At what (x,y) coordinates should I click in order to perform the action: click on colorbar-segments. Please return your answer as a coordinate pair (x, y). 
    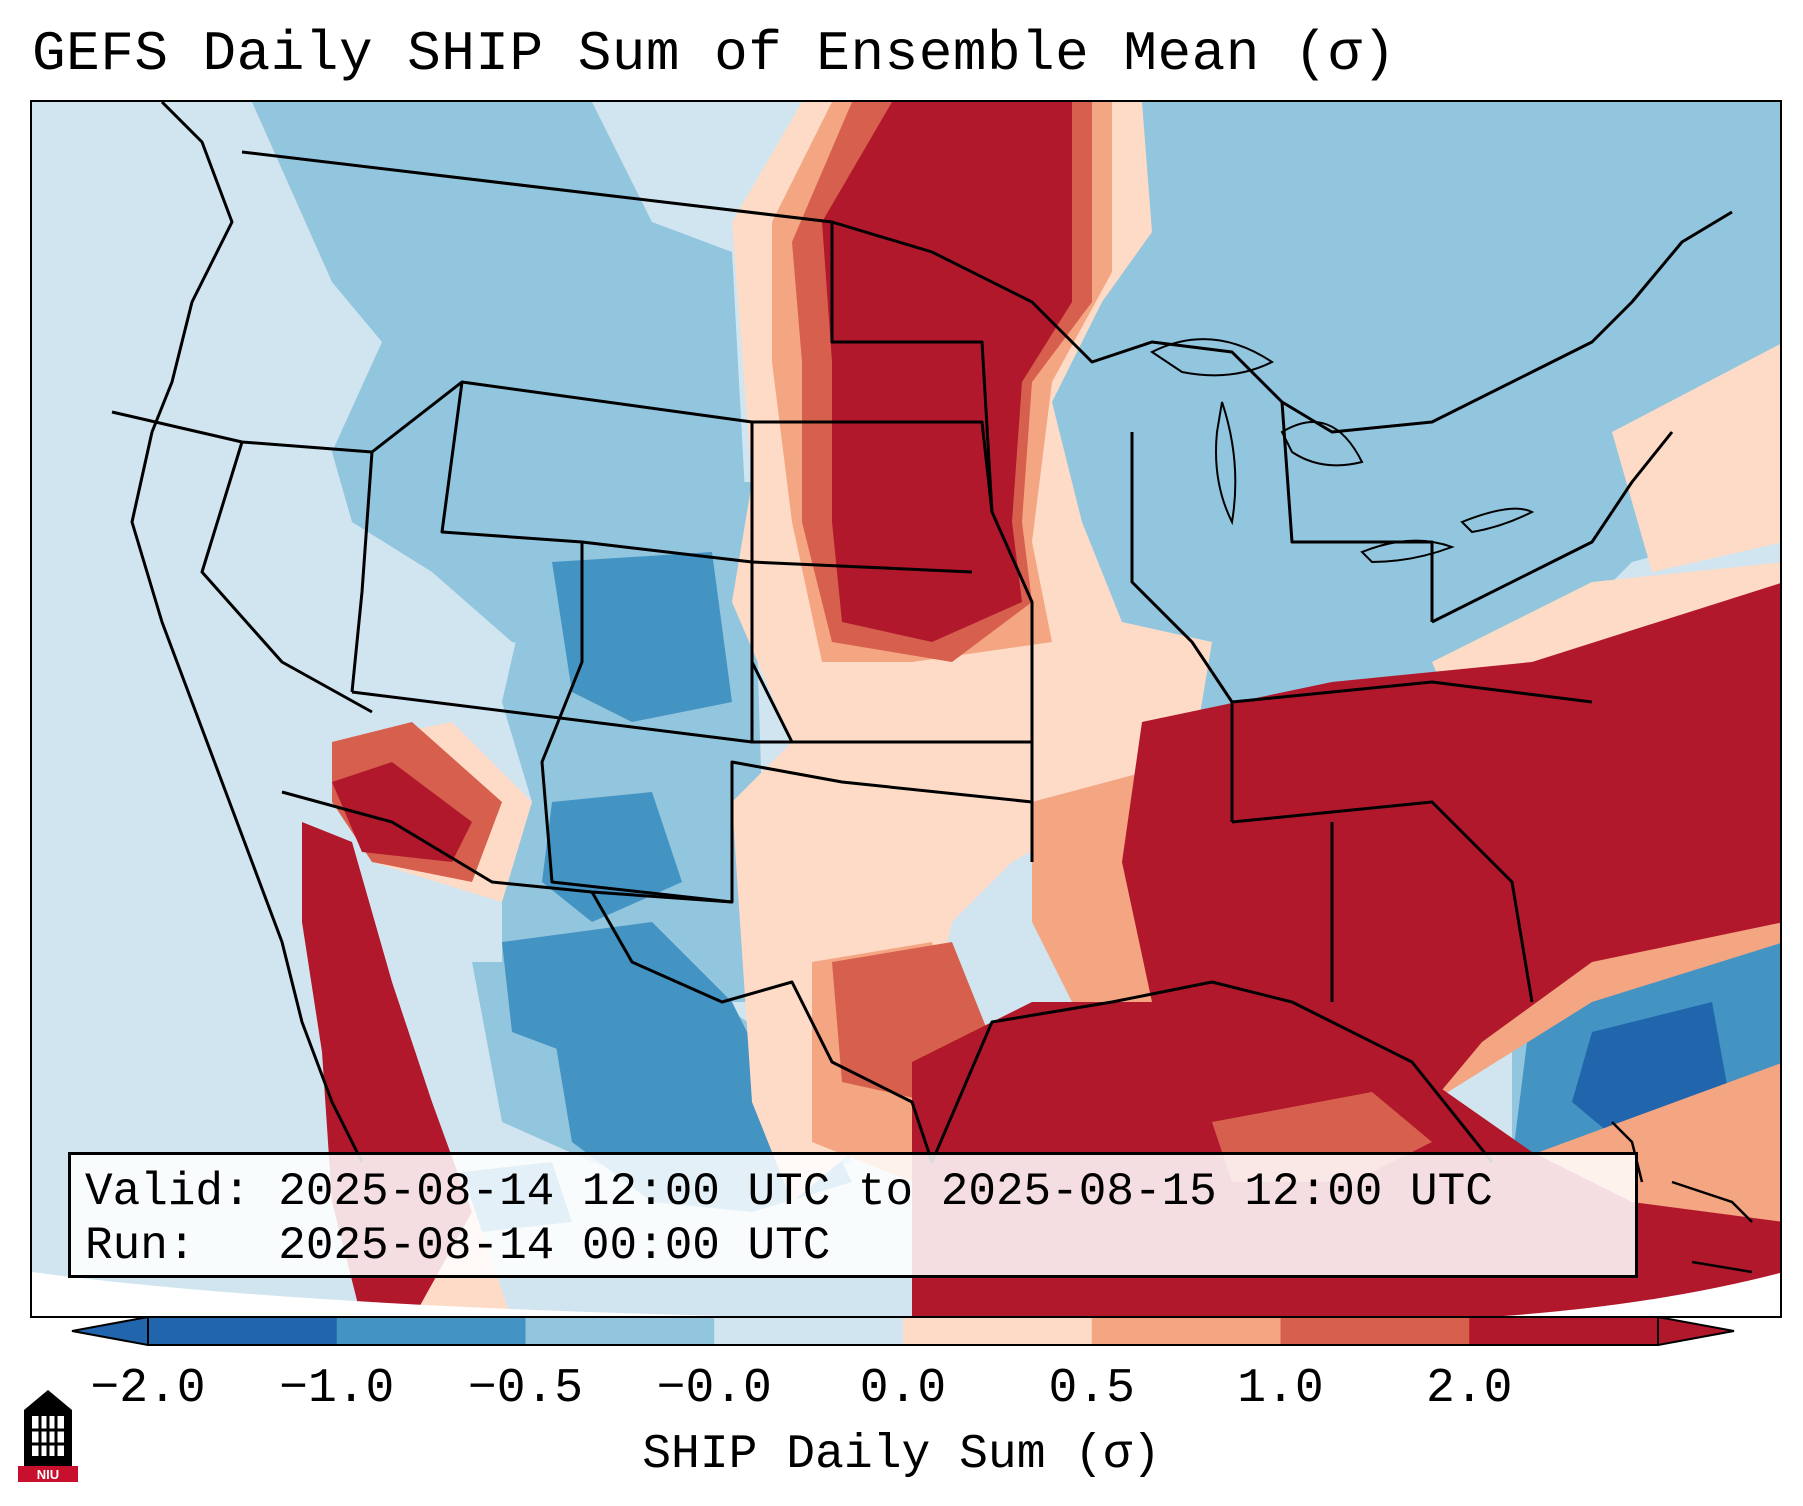
    Looking at the image, I should click on (903, 1331).